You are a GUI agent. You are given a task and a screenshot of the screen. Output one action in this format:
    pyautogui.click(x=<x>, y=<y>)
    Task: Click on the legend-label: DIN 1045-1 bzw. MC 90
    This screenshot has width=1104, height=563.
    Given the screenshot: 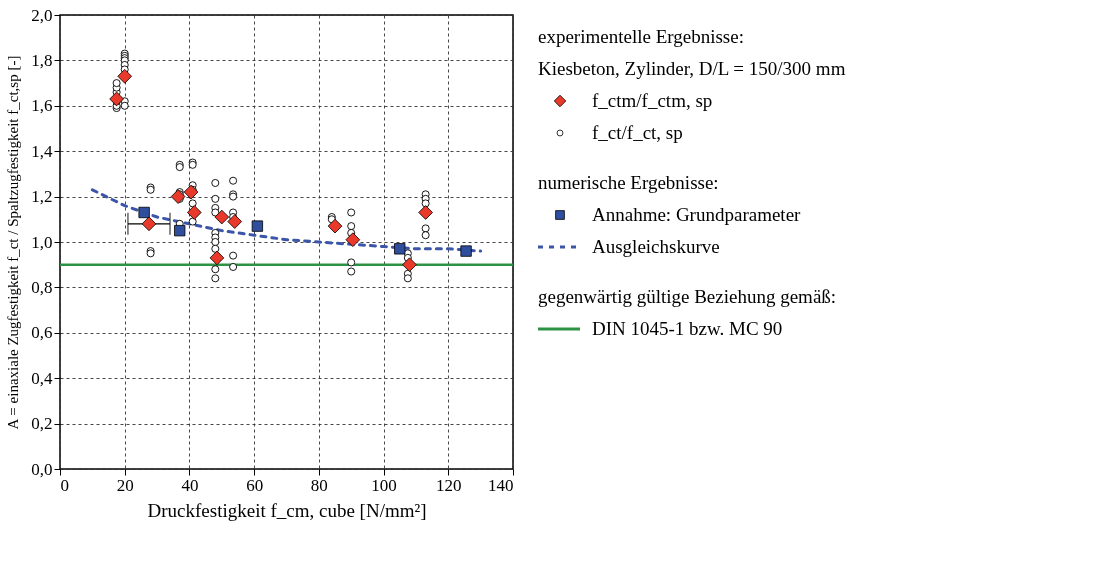 What is the action you would take?
    pyautogui.click(x=687, y=328)
    